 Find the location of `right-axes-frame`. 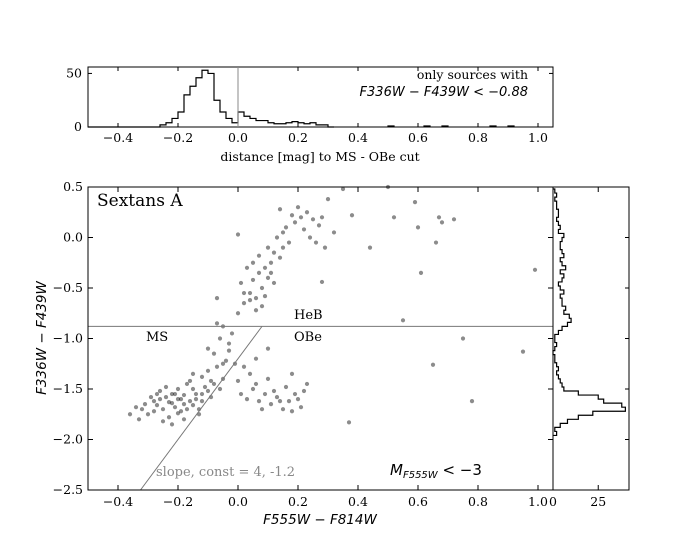

right-axes-frame is located at coordinates (591, 338).